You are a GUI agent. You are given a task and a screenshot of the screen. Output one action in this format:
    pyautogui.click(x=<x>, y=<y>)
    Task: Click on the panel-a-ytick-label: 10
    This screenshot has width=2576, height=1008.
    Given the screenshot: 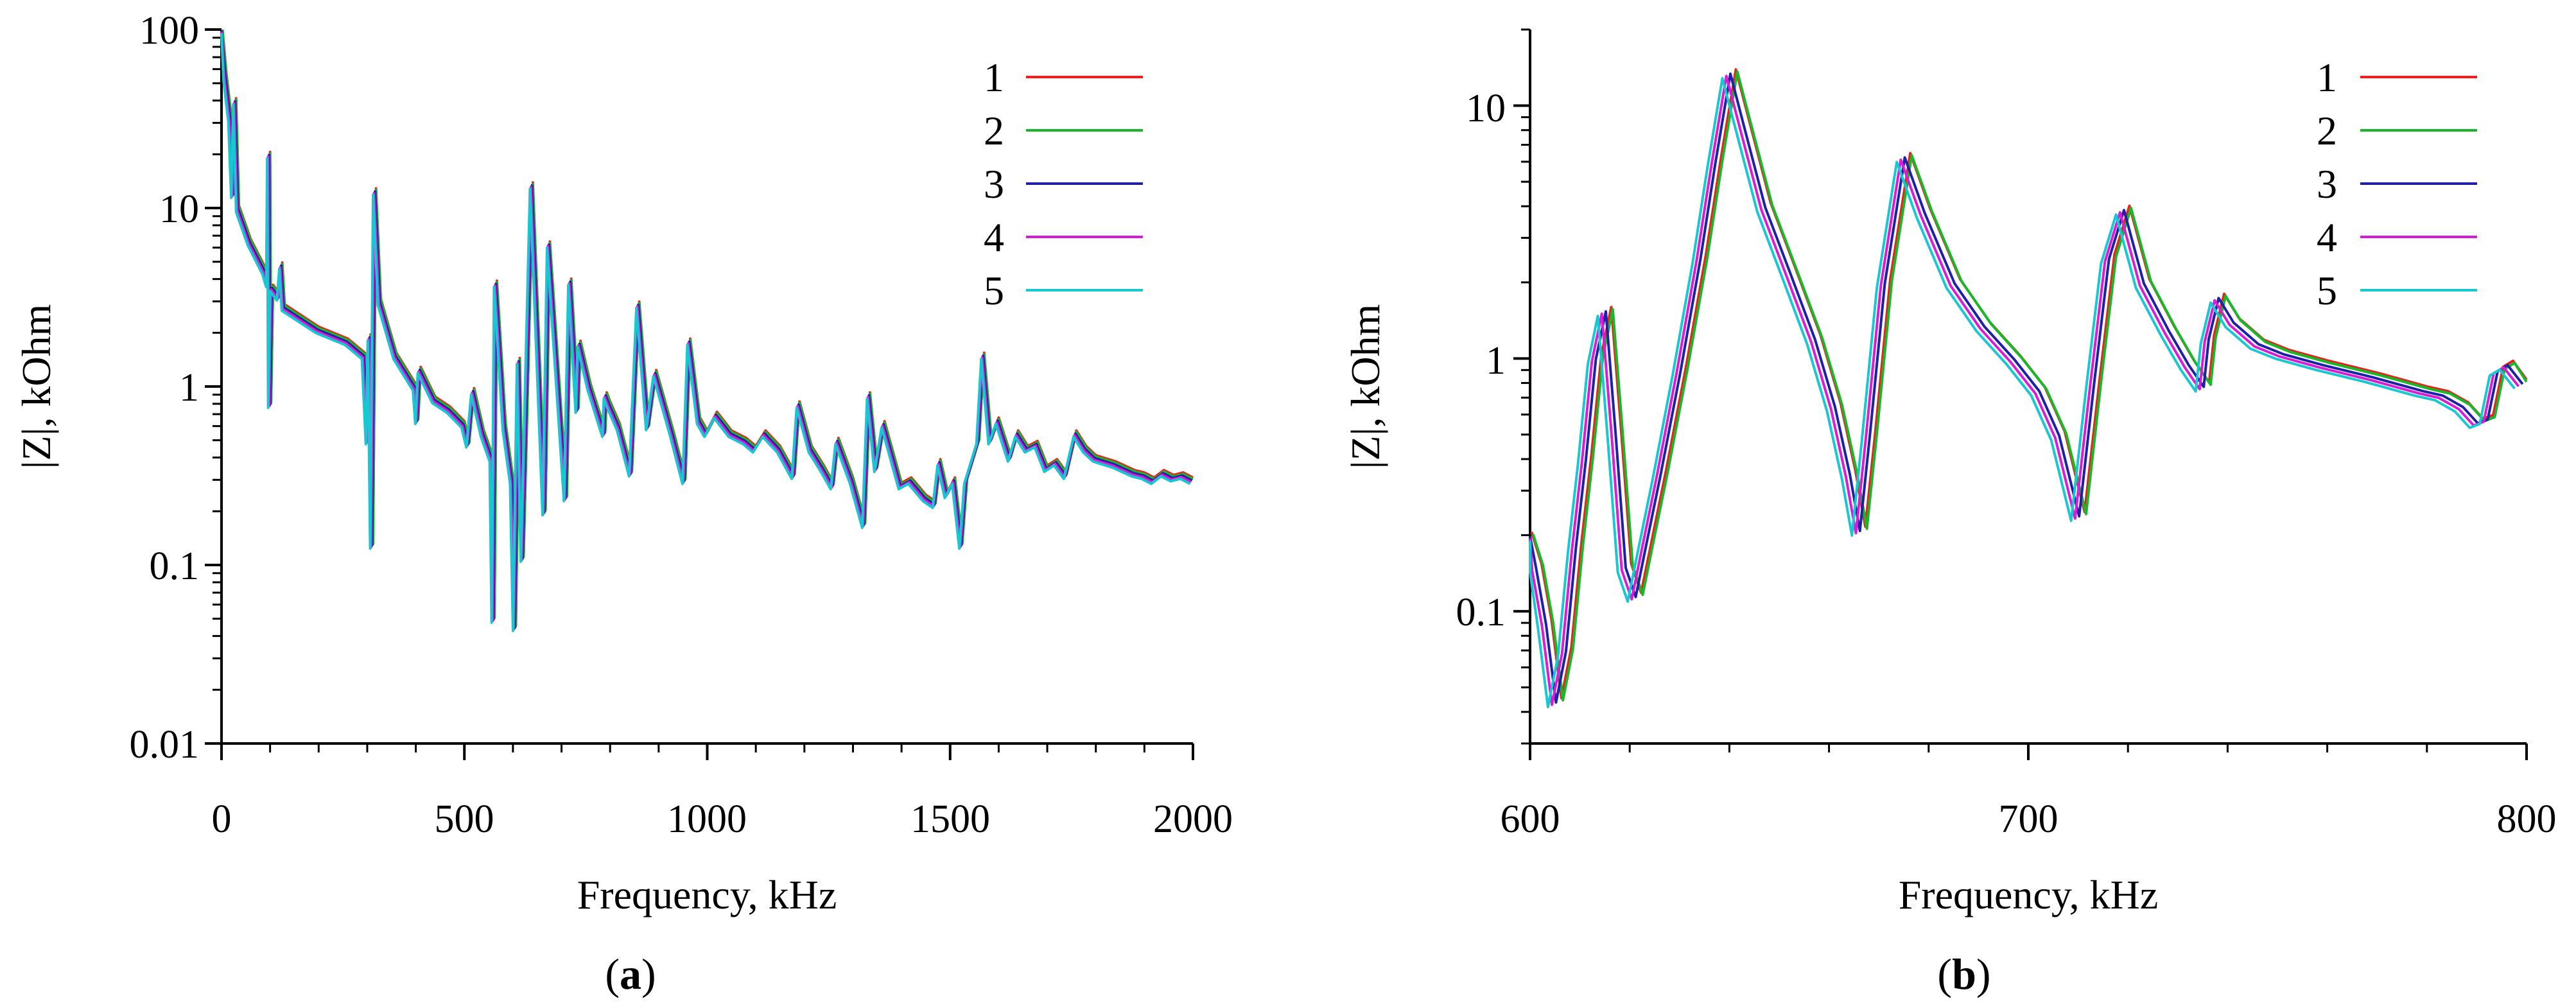 What is the action you would take?
    pyautogui.click(x=179, y=209)
    